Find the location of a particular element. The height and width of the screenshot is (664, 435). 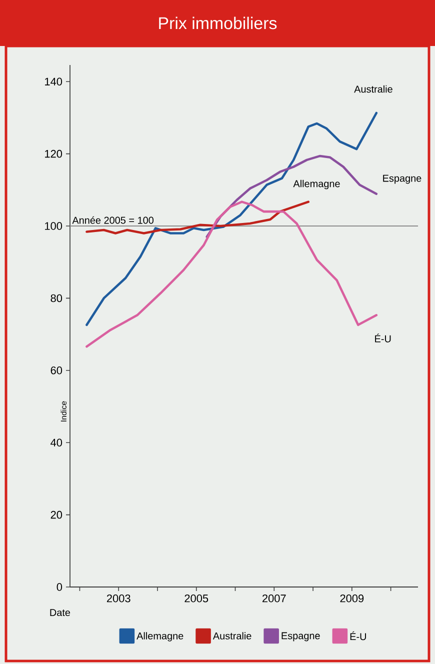

x-tick-label: 2007 is located at coordinates (274, 598).